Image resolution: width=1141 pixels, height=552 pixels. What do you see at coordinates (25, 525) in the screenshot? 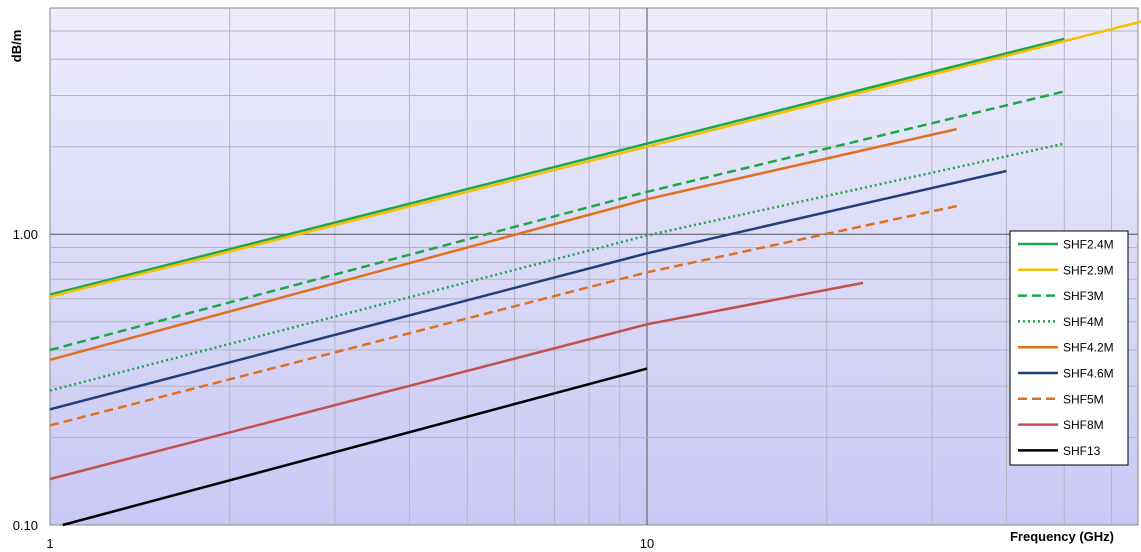
I see `y-tick-label: 0.10` at bounding box center [25, 525].